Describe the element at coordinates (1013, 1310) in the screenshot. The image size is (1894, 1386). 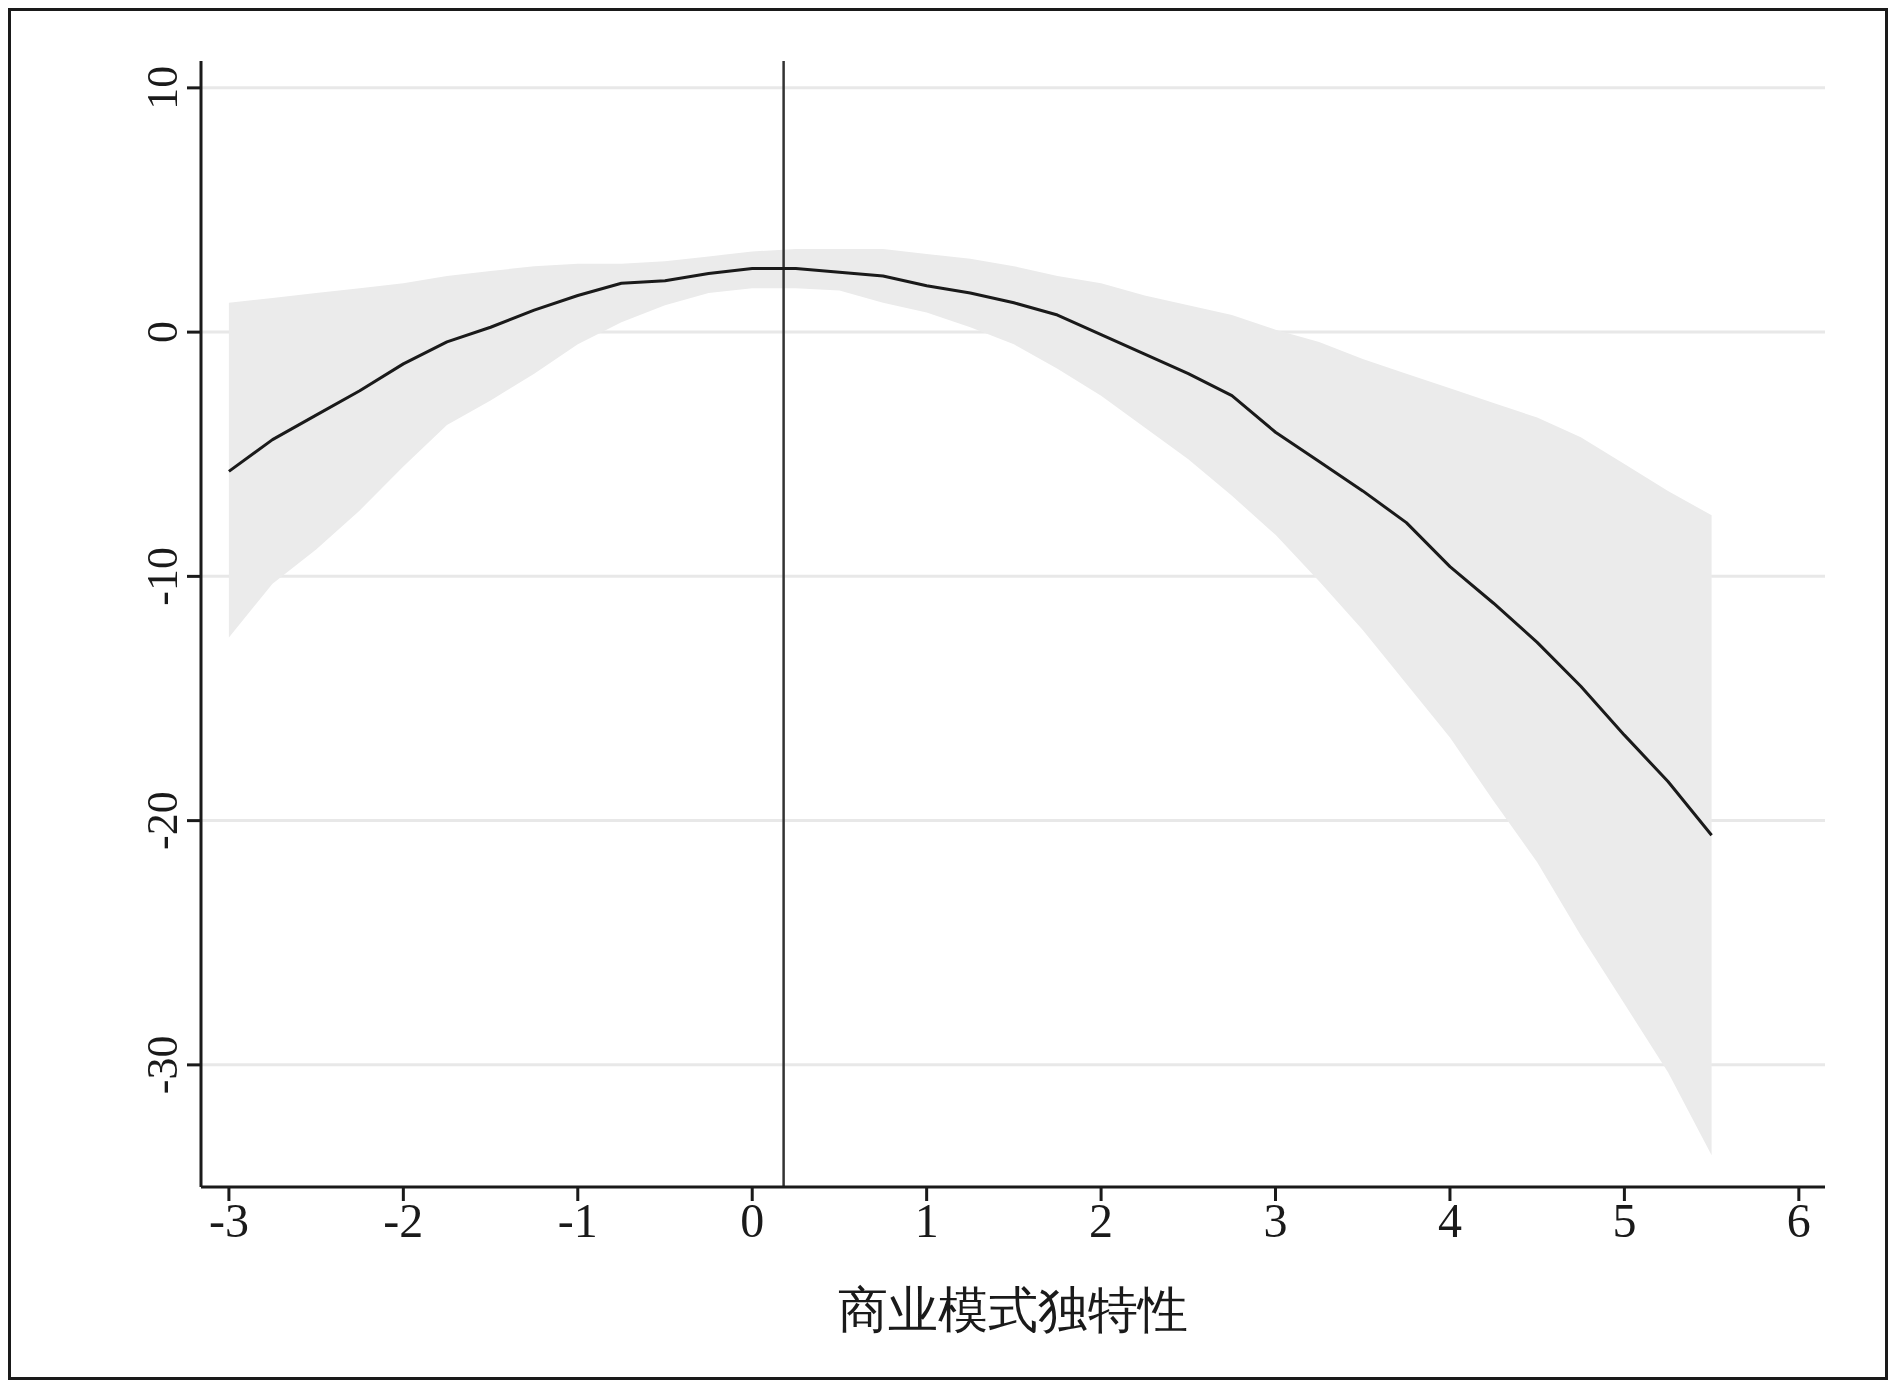
I see `x-axis-title: 商业模式独特性` at that location.